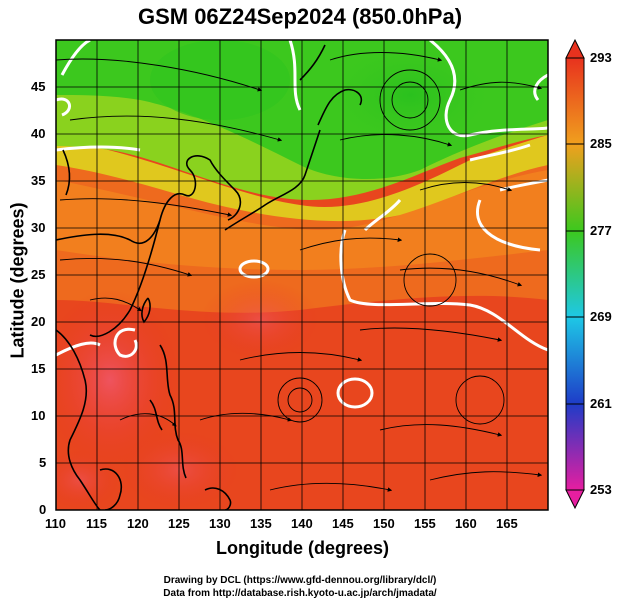 The width and height of the screenshot is (619, 605). I want to click on colorbar-label: 293, so click(601, 57).